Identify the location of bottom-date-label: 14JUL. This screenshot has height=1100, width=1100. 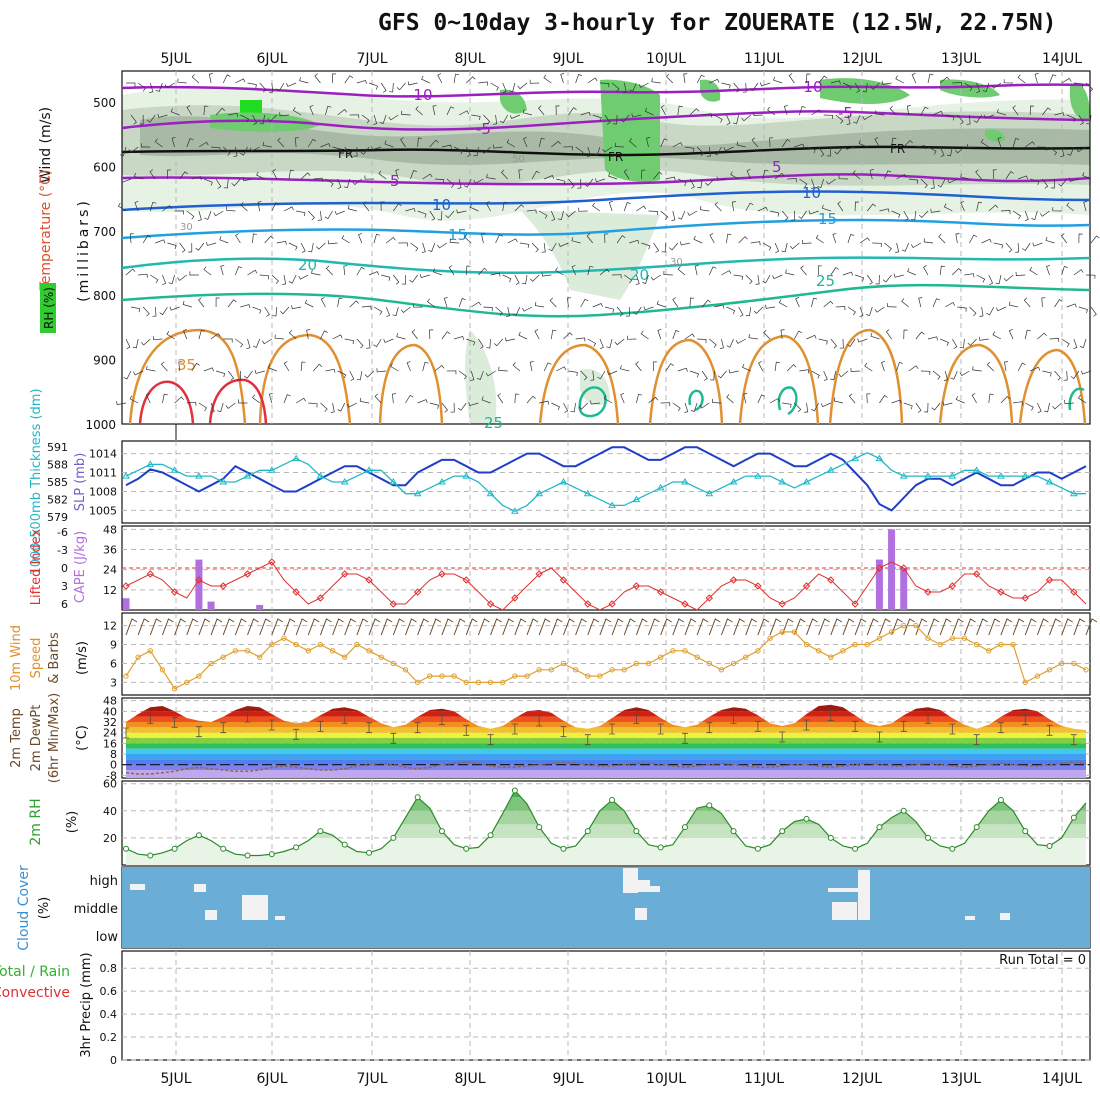
(1062, 1079).